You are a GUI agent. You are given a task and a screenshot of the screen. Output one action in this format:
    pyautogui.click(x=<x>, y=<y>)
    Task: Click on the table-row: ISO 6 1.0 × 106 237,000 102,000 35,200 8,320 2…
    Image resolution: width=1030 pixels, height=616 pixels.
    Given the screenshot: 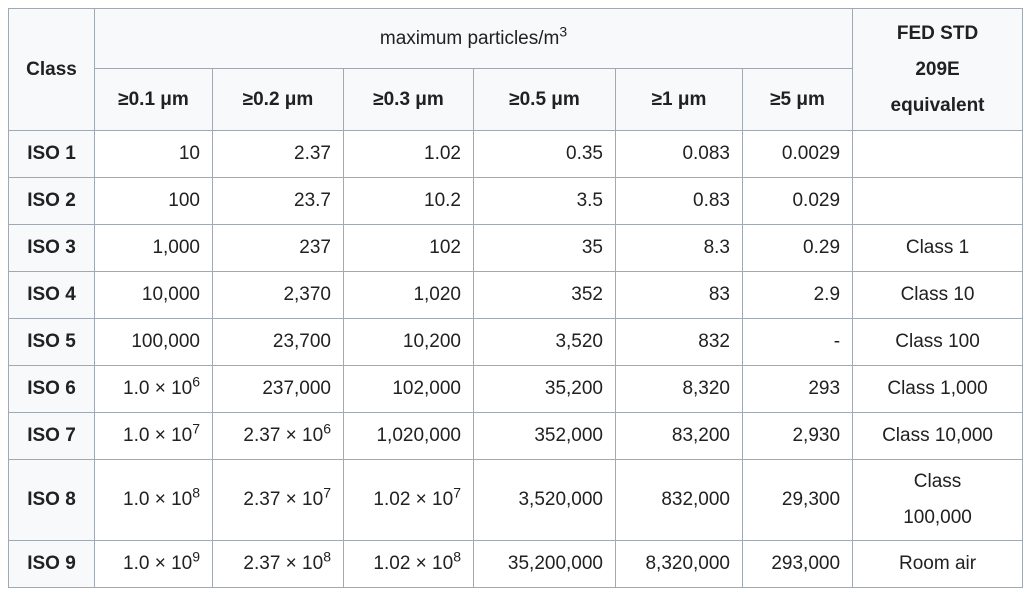 What is the action you would take?
    pyautogui.click(x=516, y=389)
    